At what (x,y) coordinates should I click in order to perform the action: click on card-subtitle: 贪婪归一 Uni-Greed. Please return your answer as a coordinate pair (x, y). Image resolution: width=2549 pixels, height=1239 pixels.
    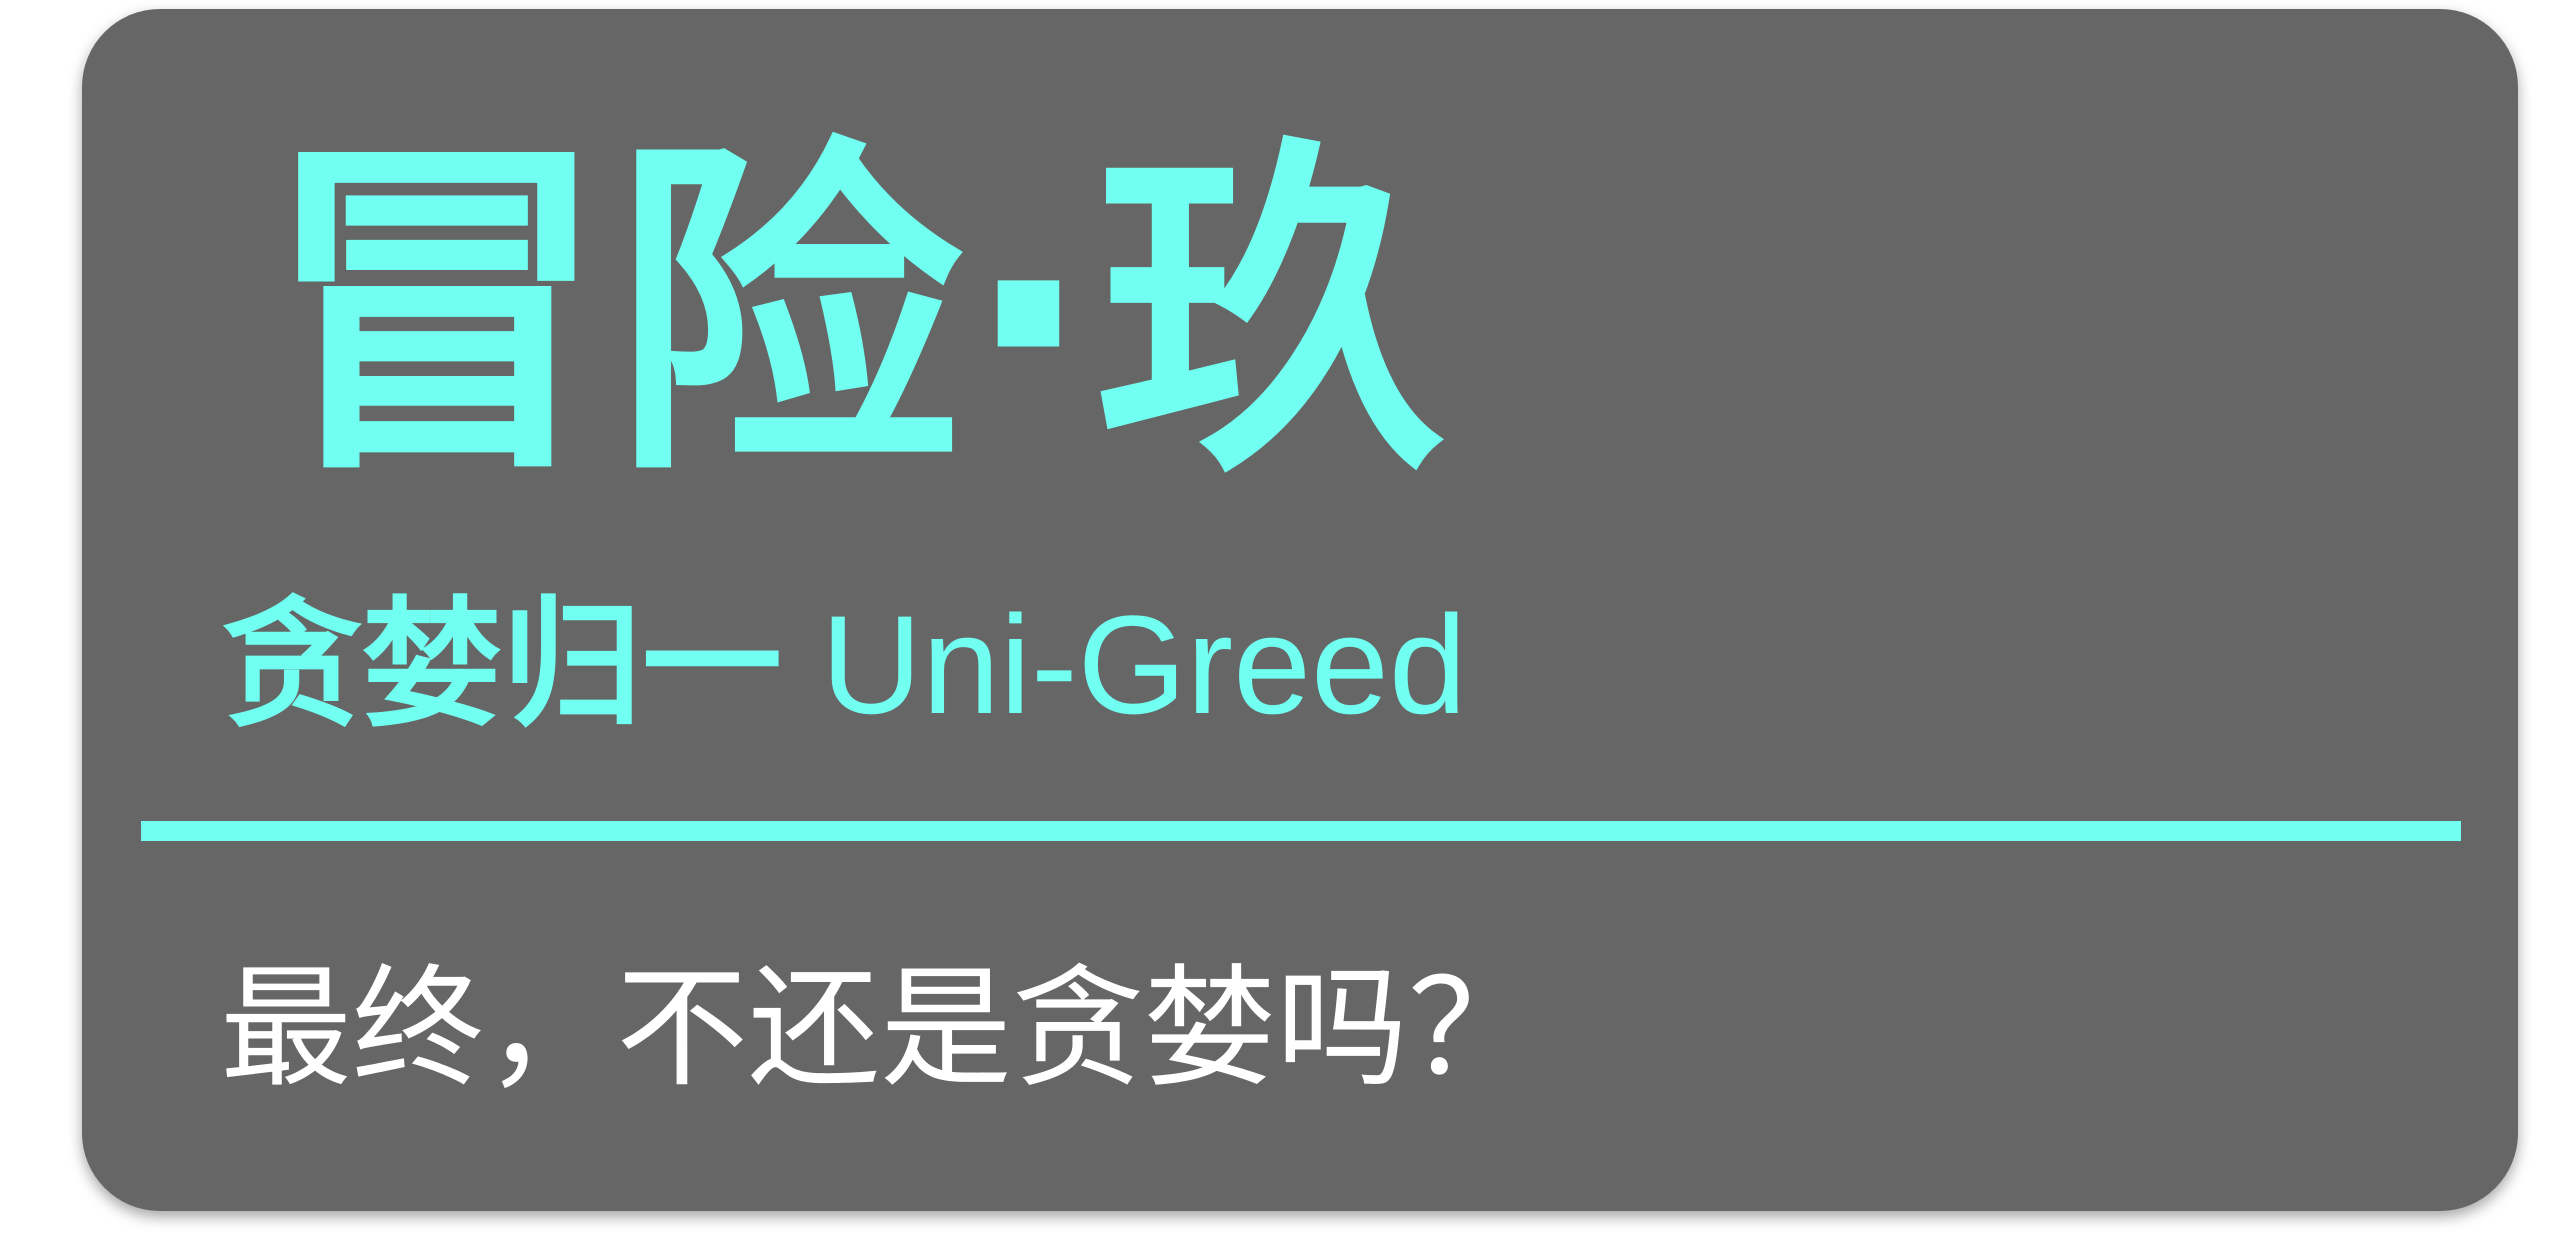
    Looking at the image, I should click on (844, 665).